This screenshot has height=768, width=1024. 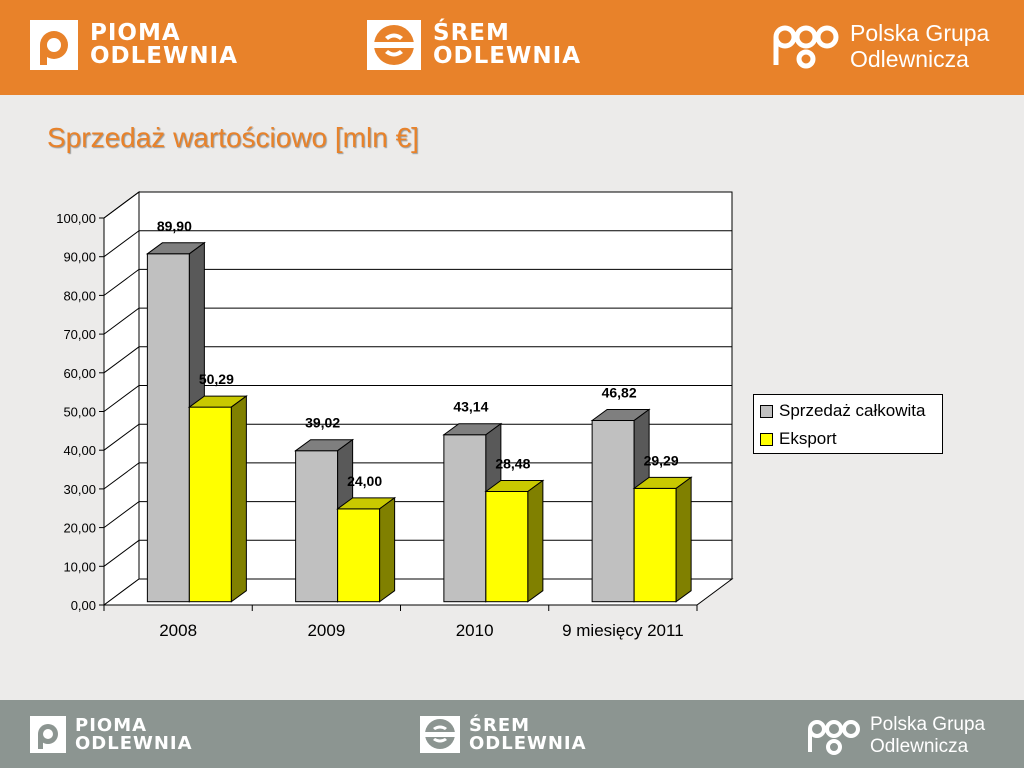 I want to click on slide-title: Sprzedaż wartościowo [mln €], so click(x=233, y=137).